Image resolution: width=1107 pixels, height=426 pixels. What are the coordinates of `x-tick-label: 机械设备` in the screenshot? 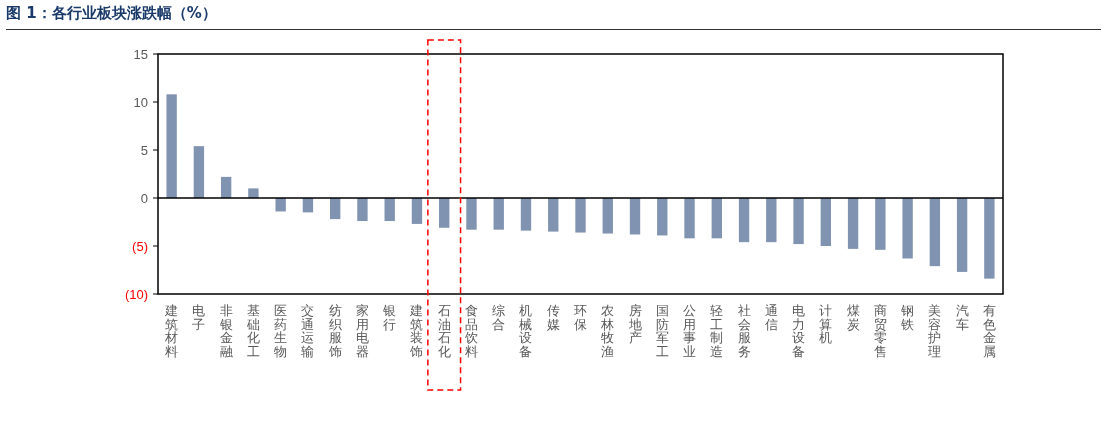 It's located at (526, 331).